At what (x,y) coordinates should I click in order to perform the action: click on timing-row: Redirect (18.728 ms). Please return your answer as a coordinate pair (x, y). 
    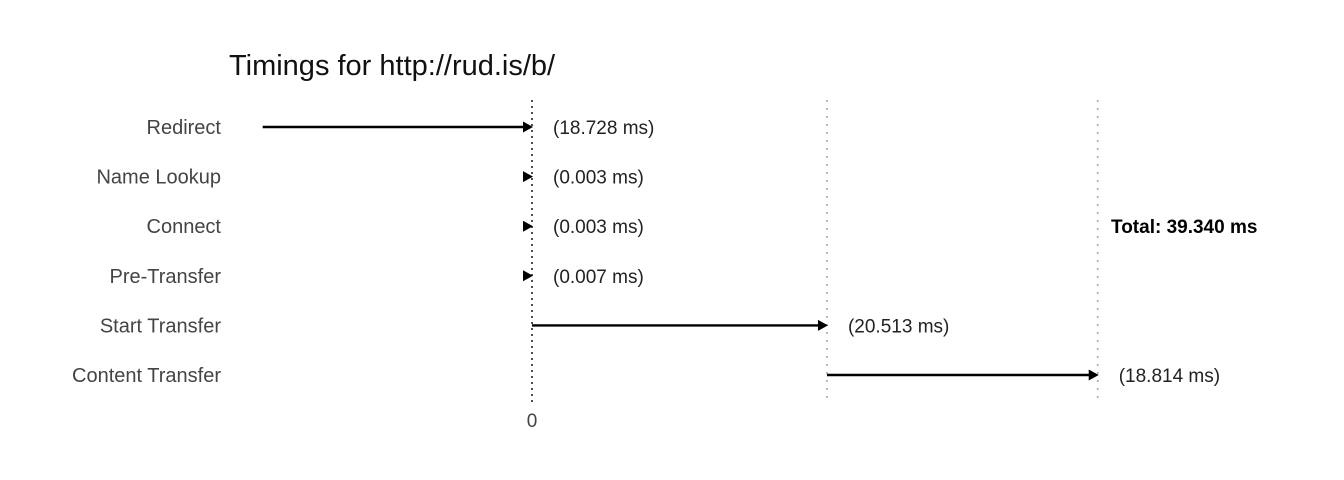
    Looking at the image, I should click on (401, 128).